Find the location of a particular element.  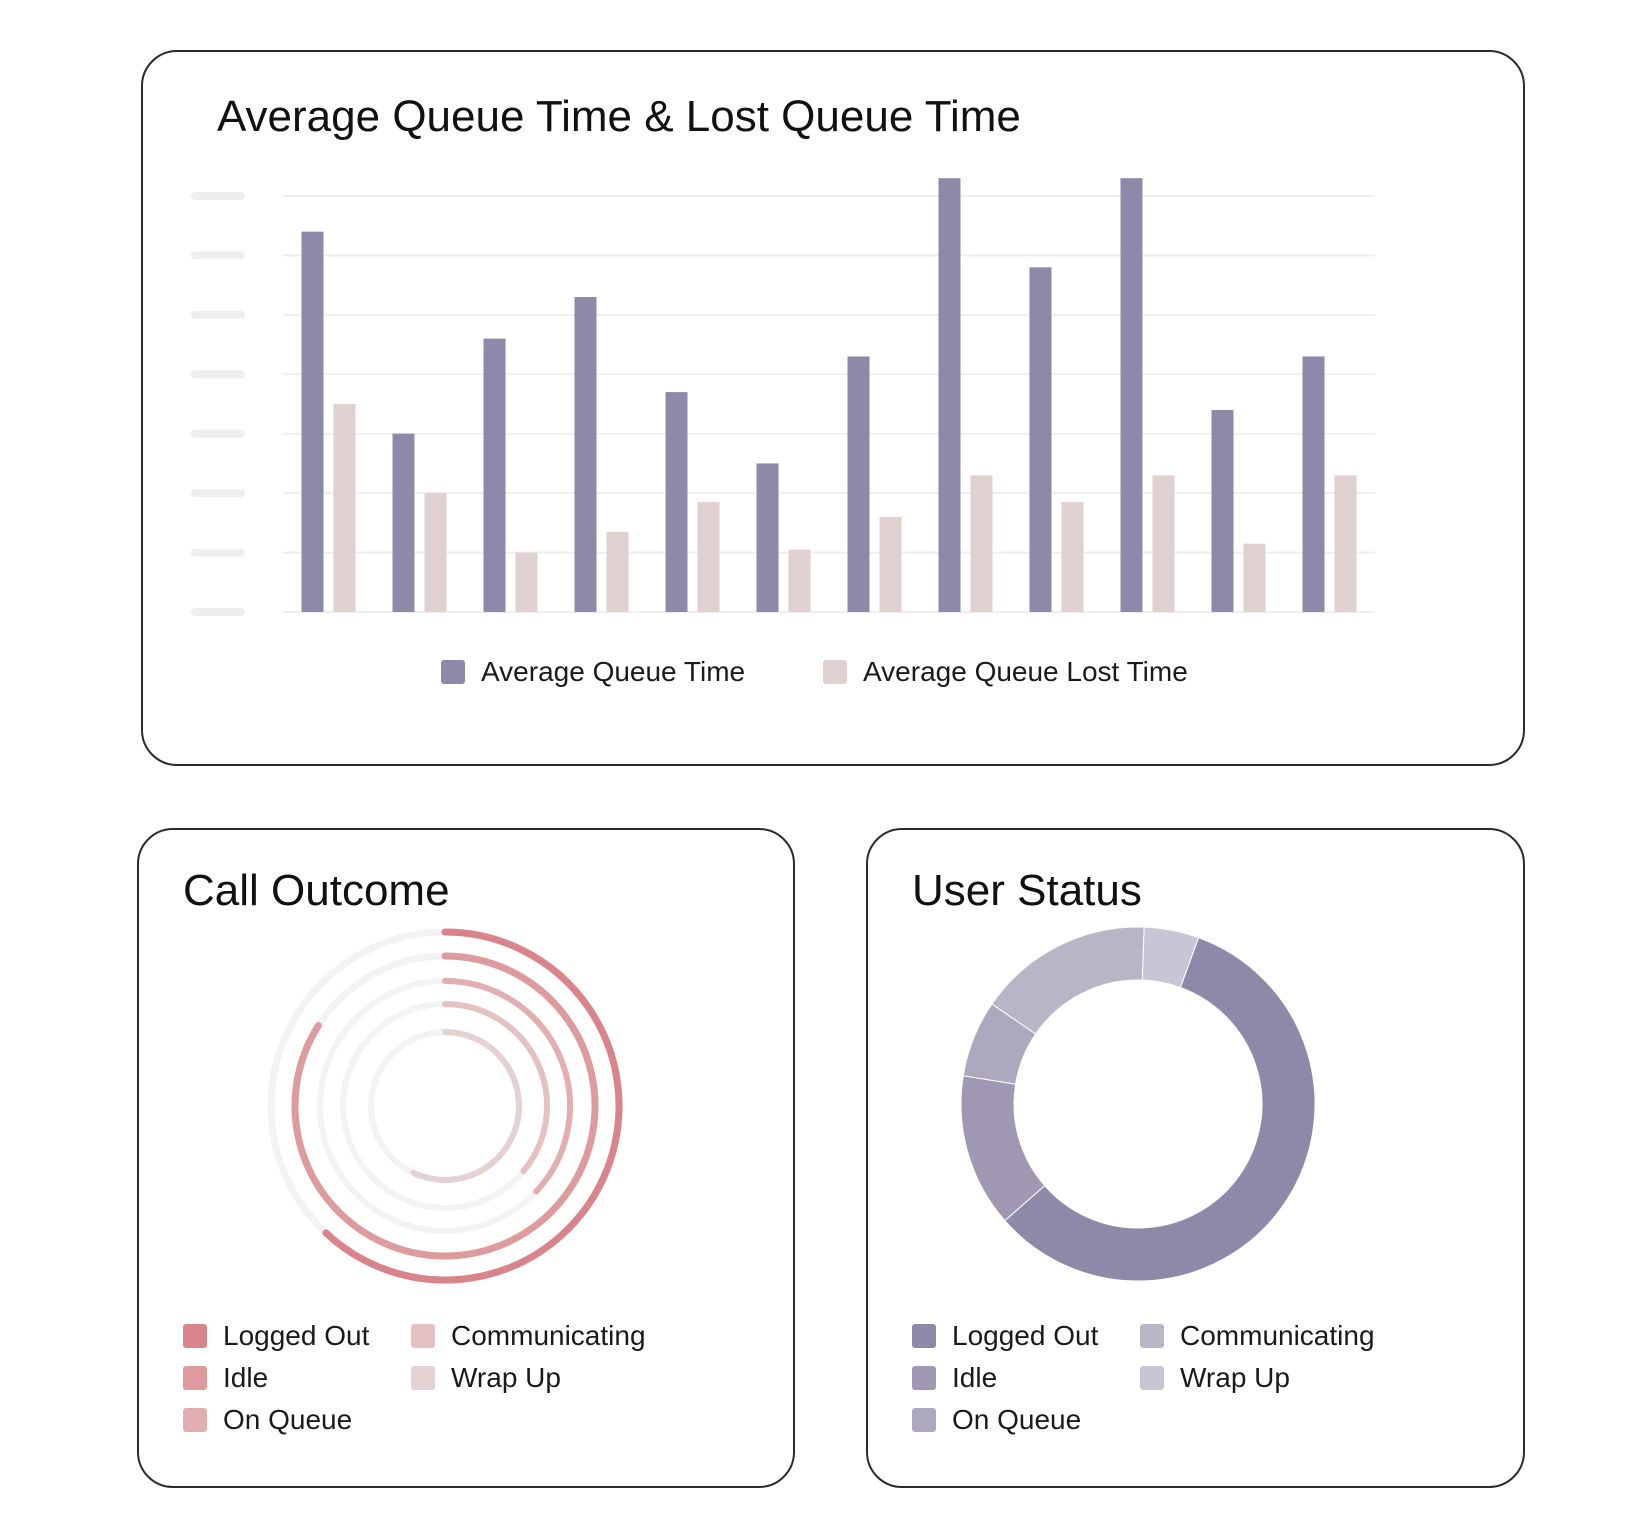

radial-arc-on-queue is located at coordinates (507, 1086).